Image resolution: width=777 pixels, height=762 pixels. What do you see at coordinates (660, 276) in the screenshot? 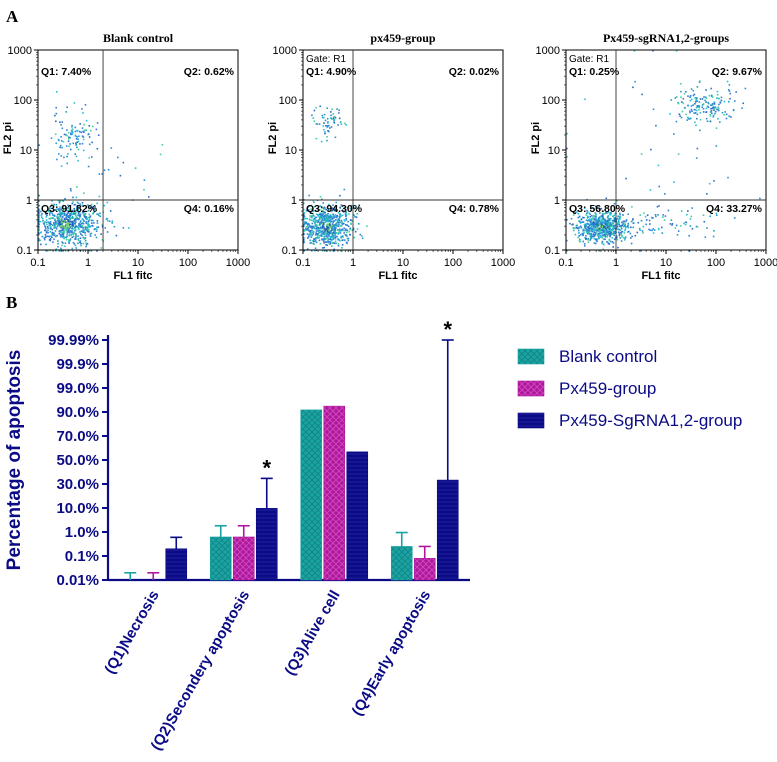
I see `x-axis-label: FL1 fitc` at bounding box center [660, 276].